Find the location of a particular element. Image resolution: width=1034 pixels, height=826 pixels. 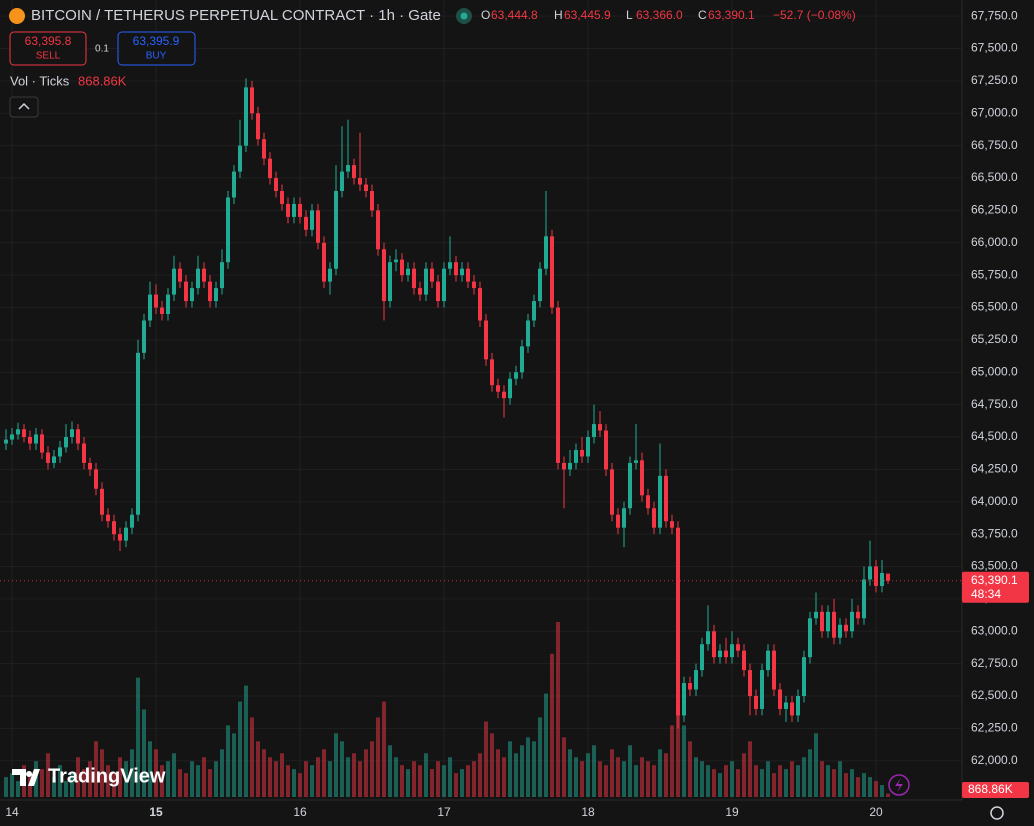

change: −52.7 (−0.08%) is located at coordinates (814, 15).